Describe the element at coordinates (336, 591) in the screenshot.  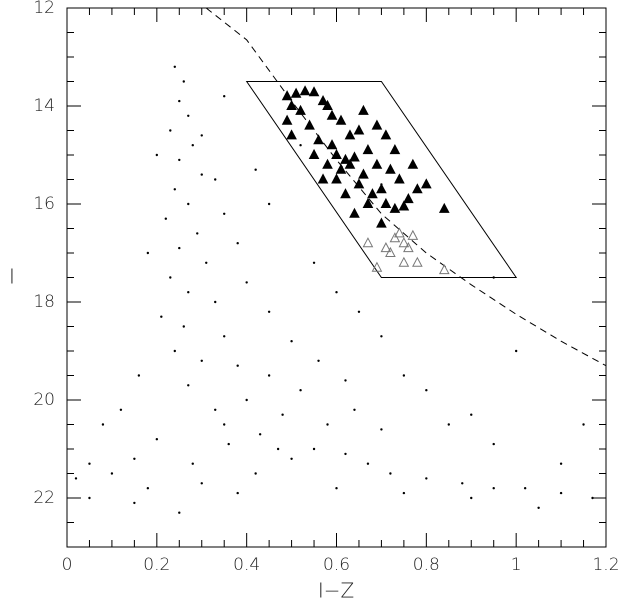
I see `x-axis-label: I−Z` at that location.